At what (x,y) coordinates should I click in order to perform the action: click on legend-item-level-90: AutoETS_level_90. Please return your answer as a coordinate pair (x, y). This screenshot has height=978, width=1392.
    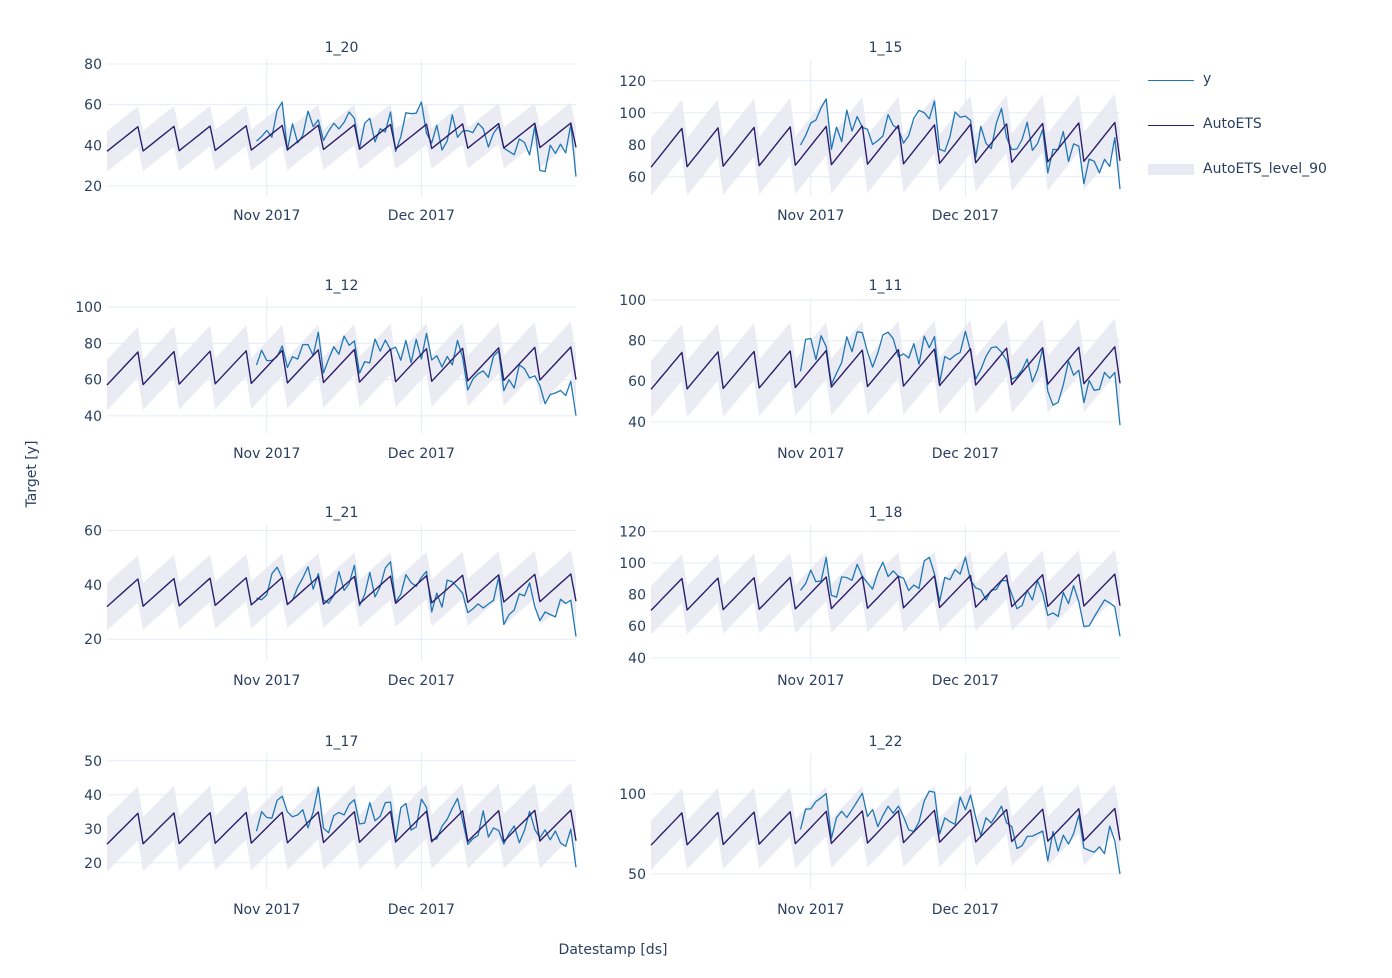
    Looking at the image, I should click on (1263, 174).